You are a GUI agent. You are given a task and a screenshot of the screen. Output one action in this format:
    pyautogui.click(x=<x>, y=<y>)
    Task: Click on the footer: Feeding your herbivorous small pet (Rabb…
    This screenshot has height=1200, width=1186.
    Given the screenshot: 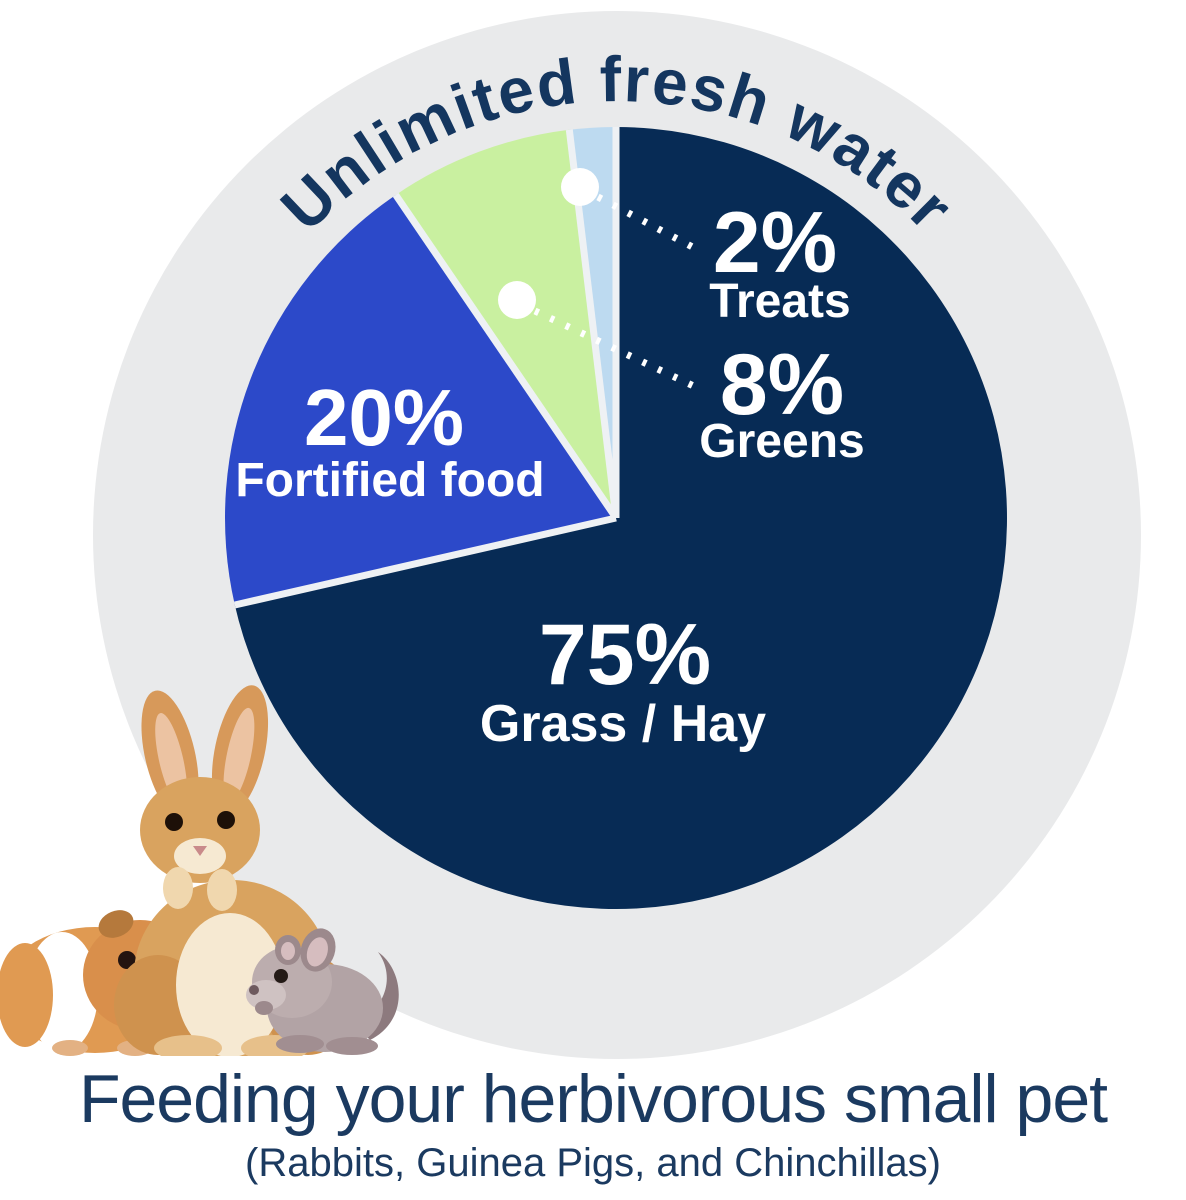 What is the action you would take?
    pyautogui.click(x=593, y=1124)
    